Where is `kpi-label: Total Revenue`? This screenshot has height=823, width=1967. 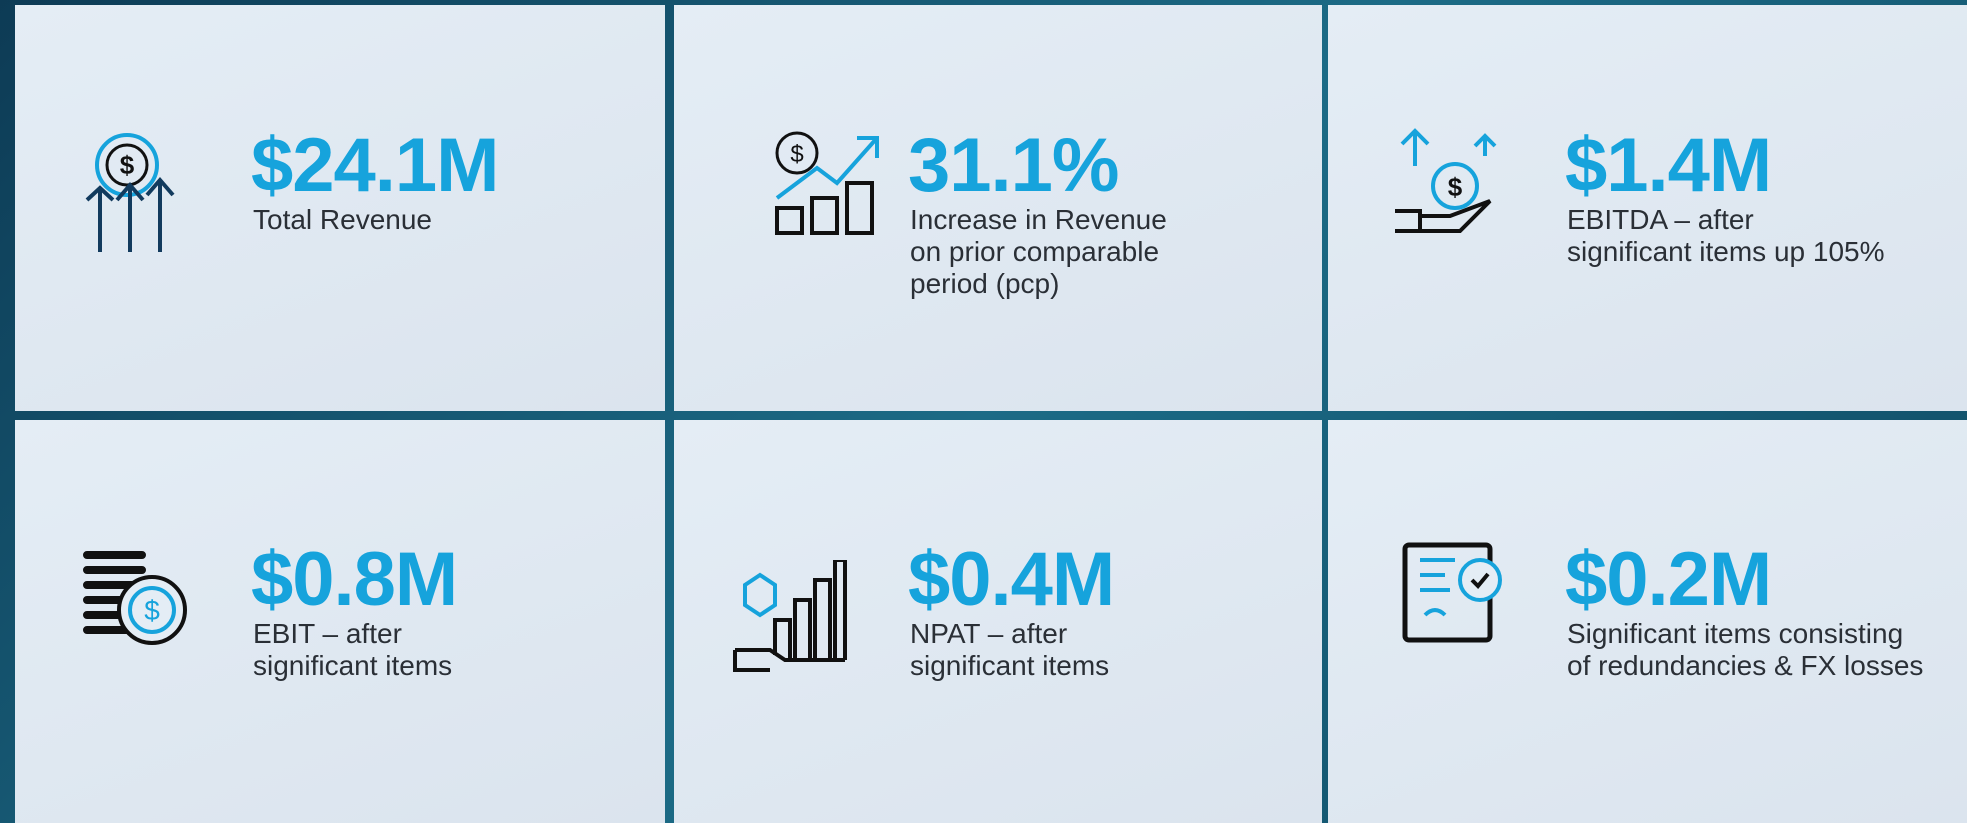
kpi-label: Total Revenue is located at coordinates (342, 220).